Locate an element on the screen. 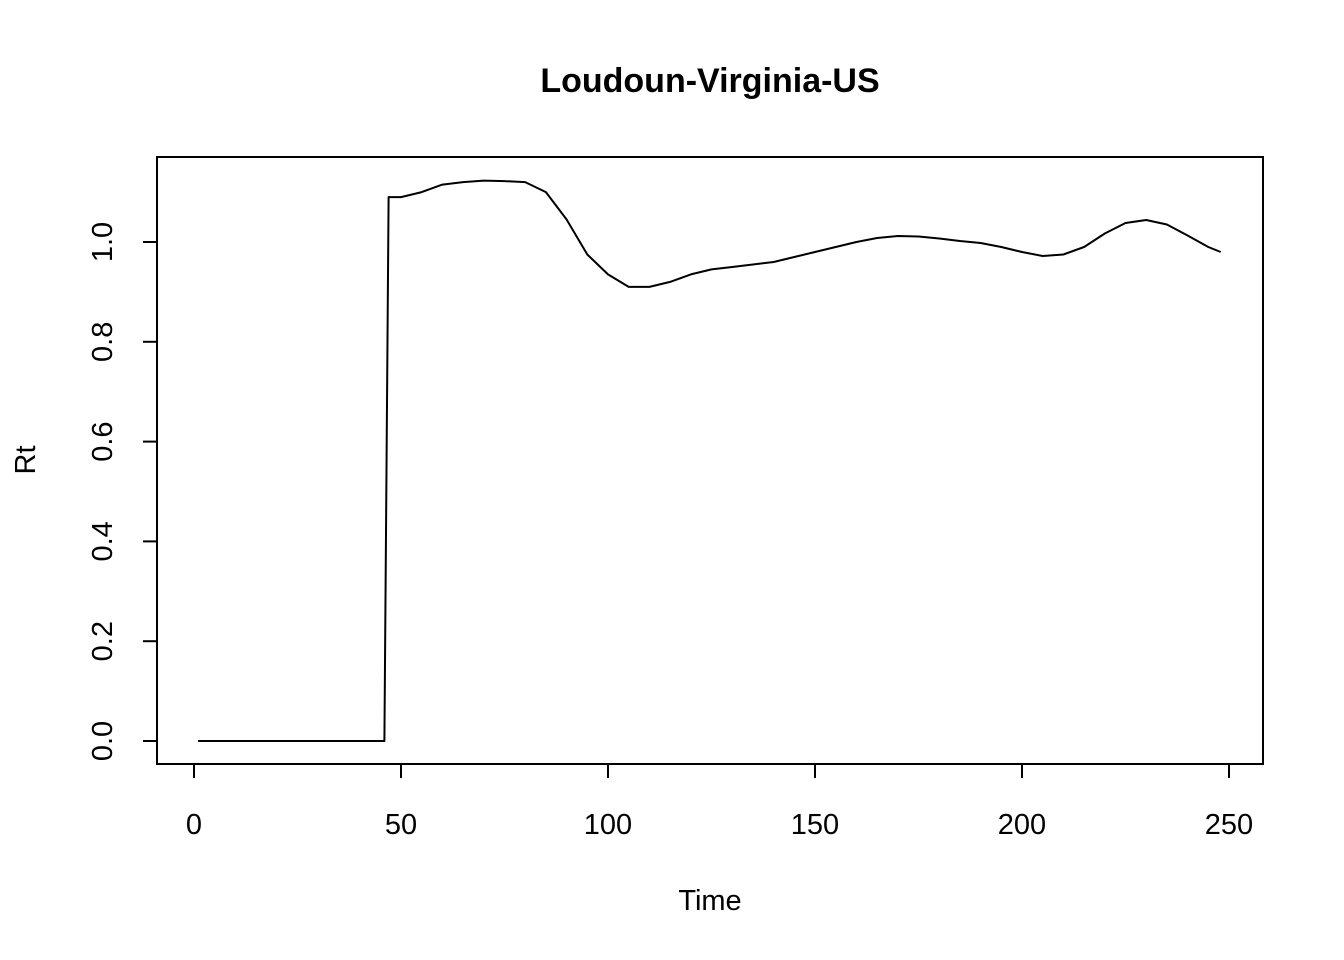  y-tick-label: 0.2 is located at coordinates (103, 641).